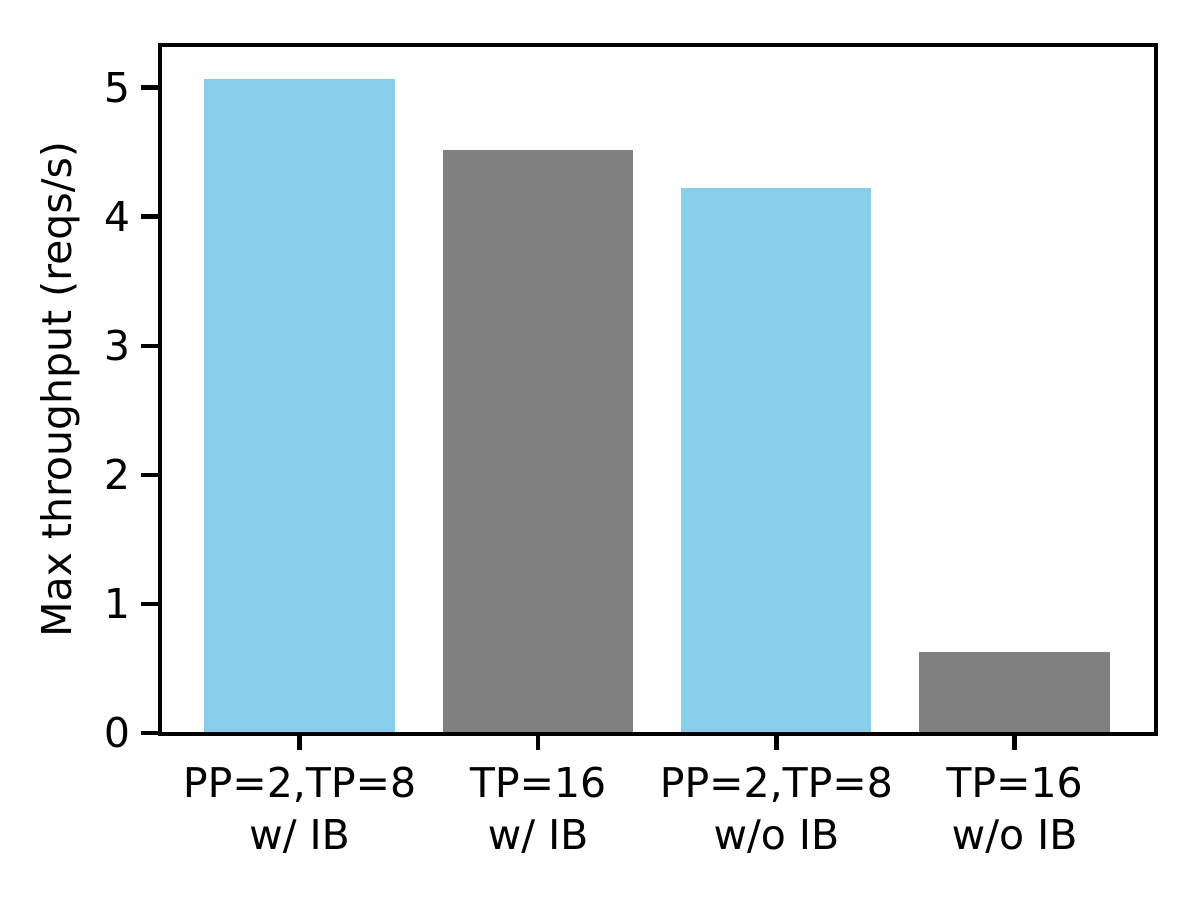  I want to click on x-tick-label: TP=16 w/ IB, so click(538, 809).